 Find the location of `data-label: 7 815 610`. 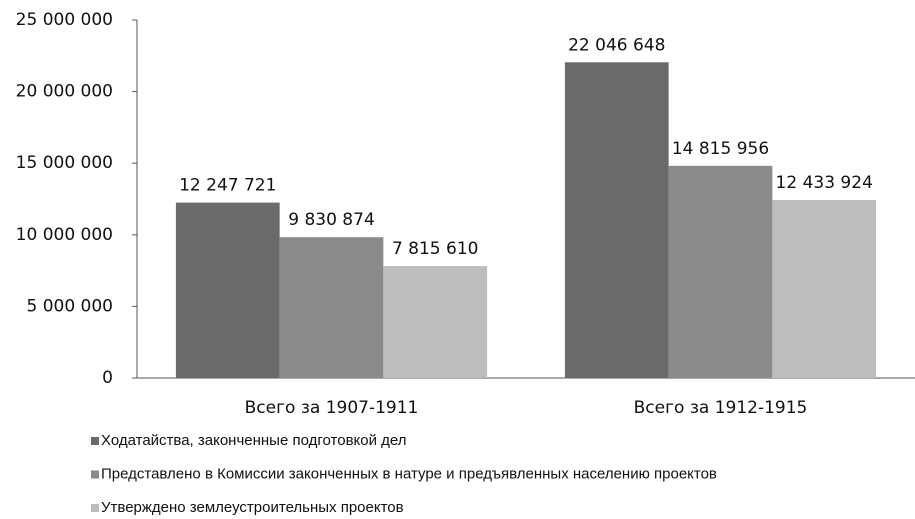

data-label: 7 815 610 is located at coordinates (435, 249).